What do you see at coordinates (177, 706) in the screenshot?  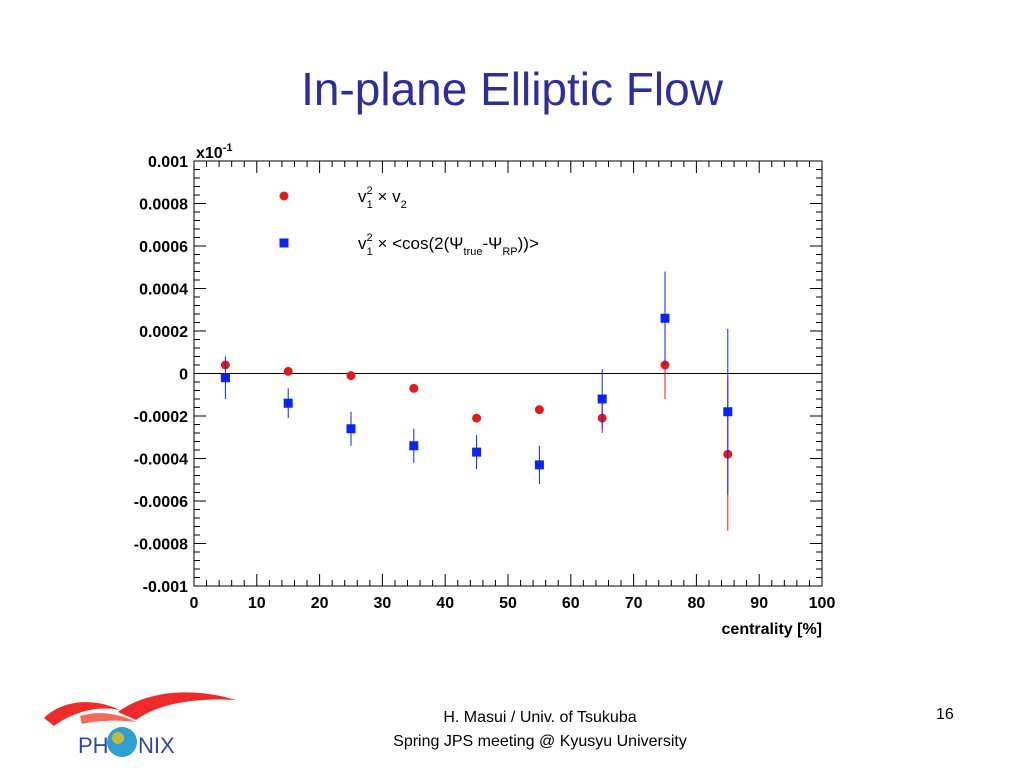 I see `phenix-logo-wing-right` at bounding box center [177, 706].